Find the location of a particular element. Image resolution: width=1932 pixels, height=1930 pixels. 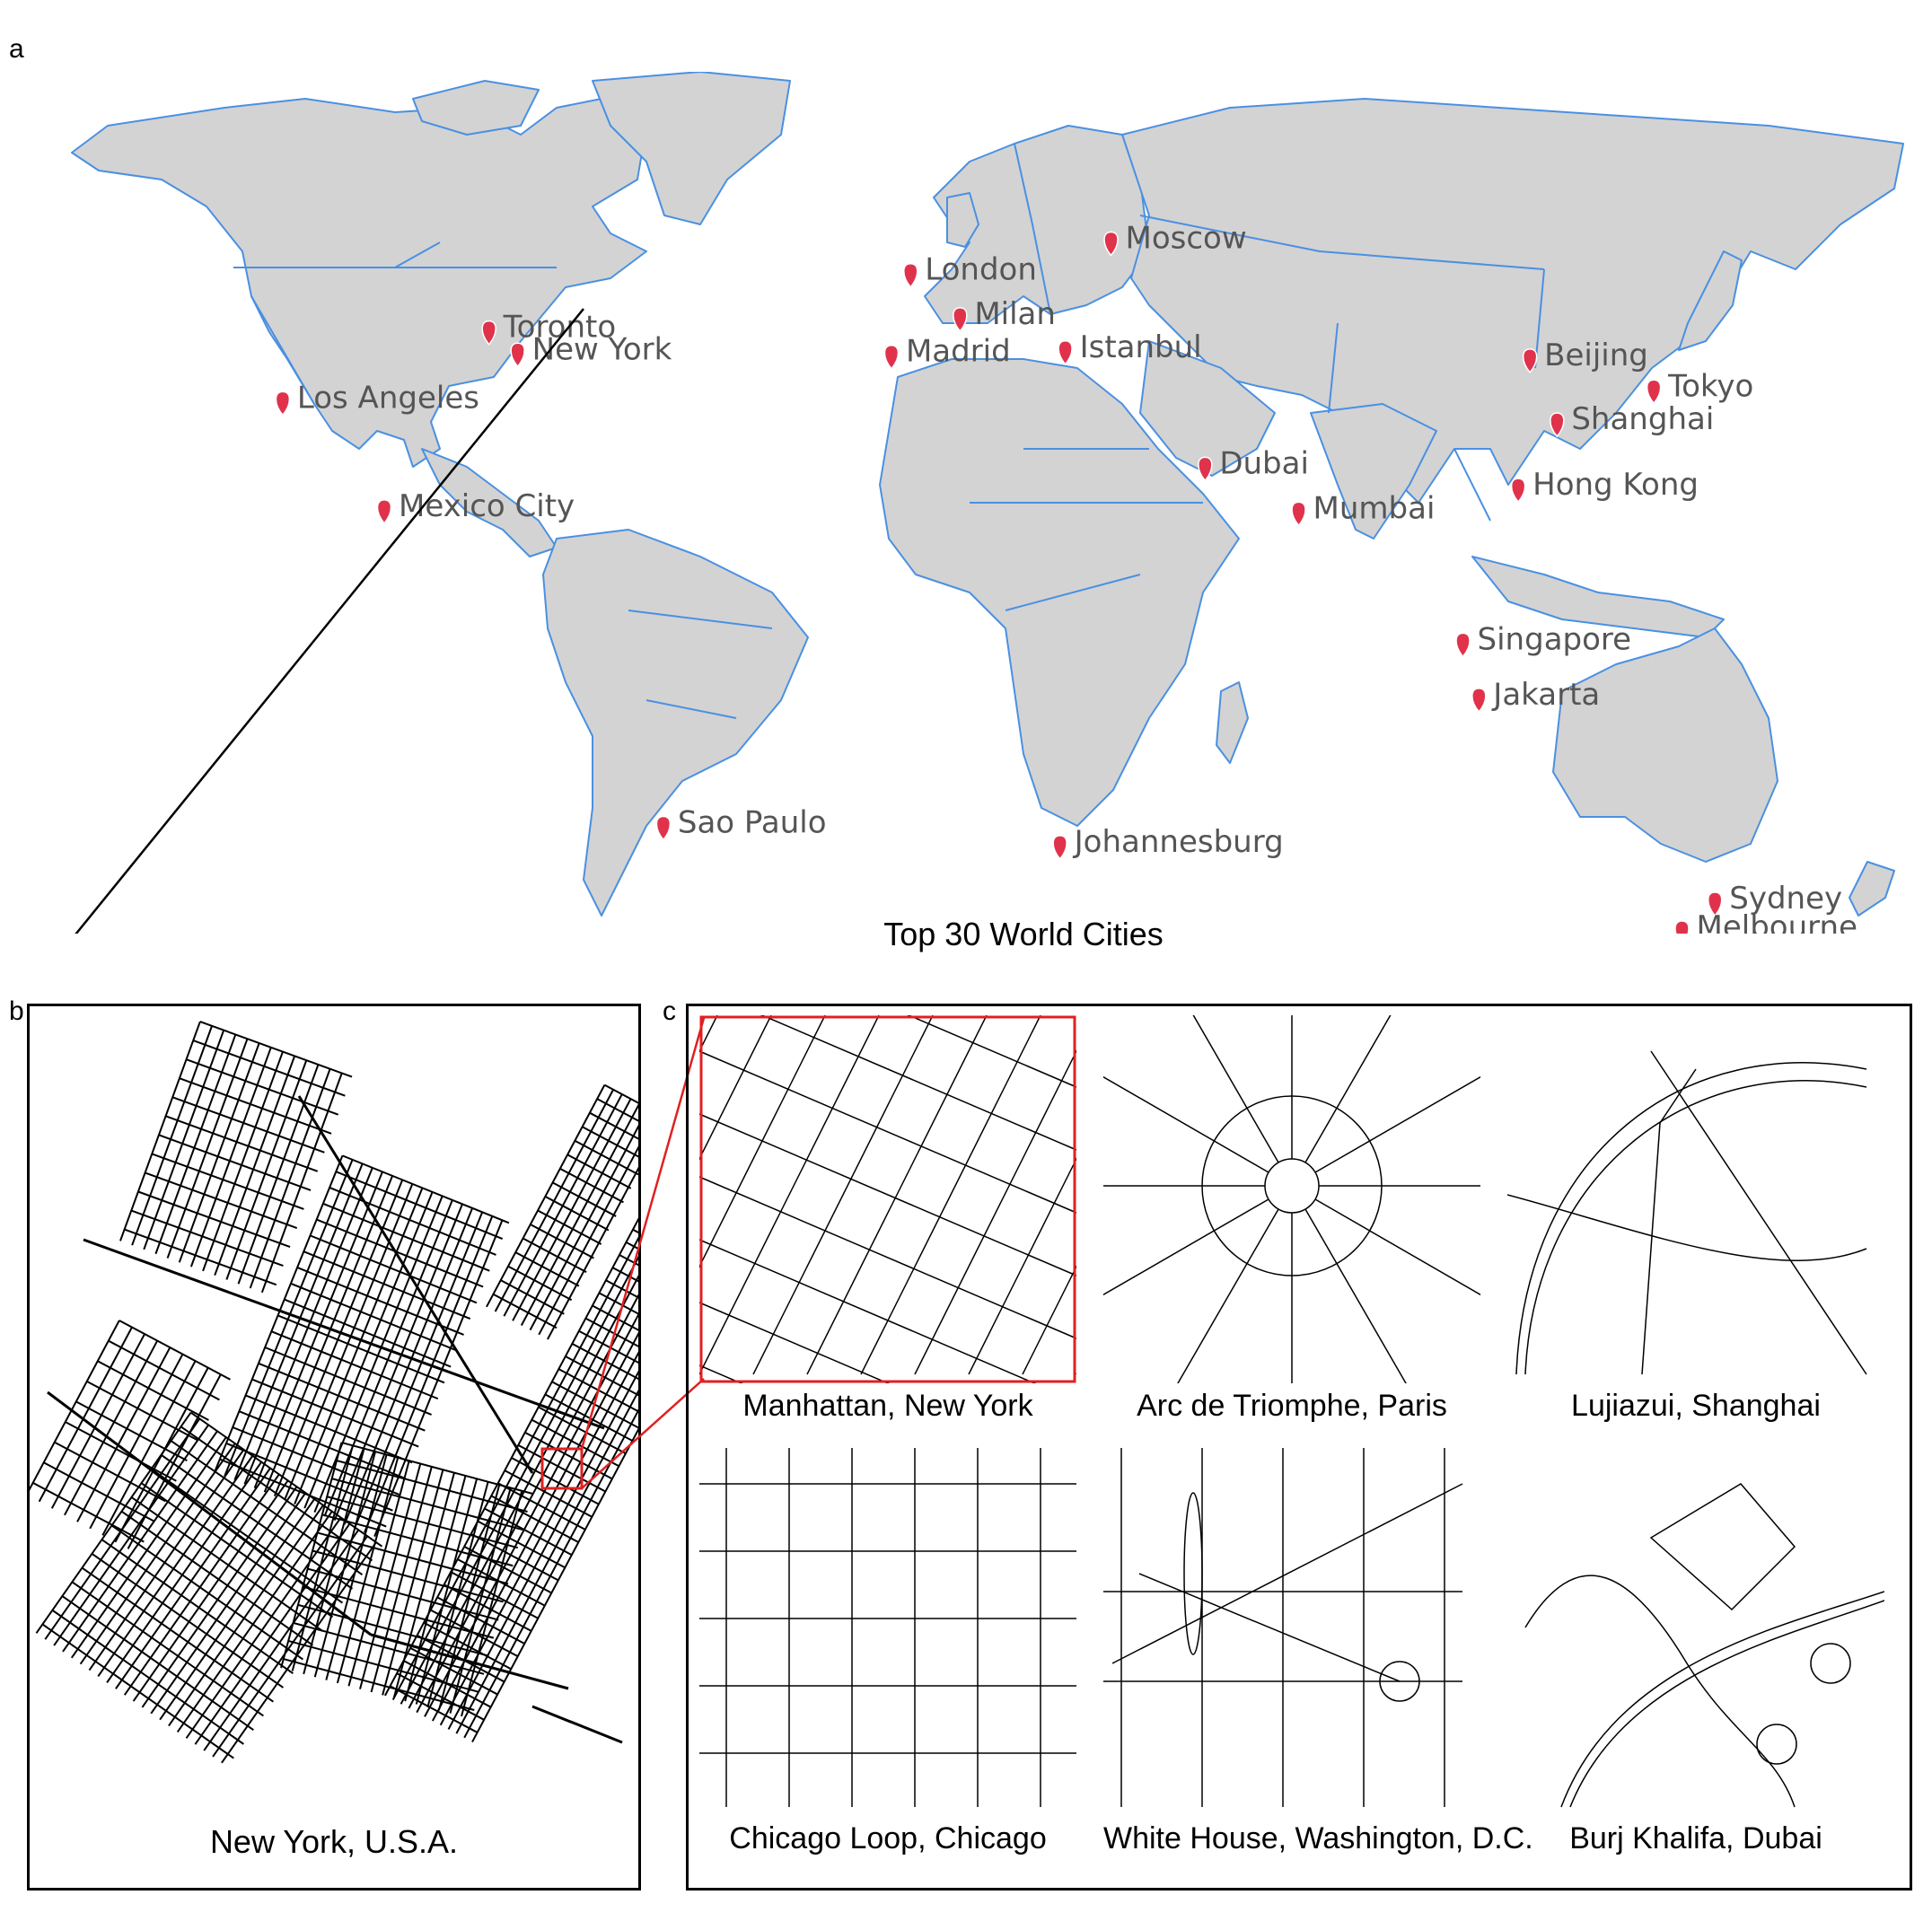

street-lines is located at coordinates (334, 1392).